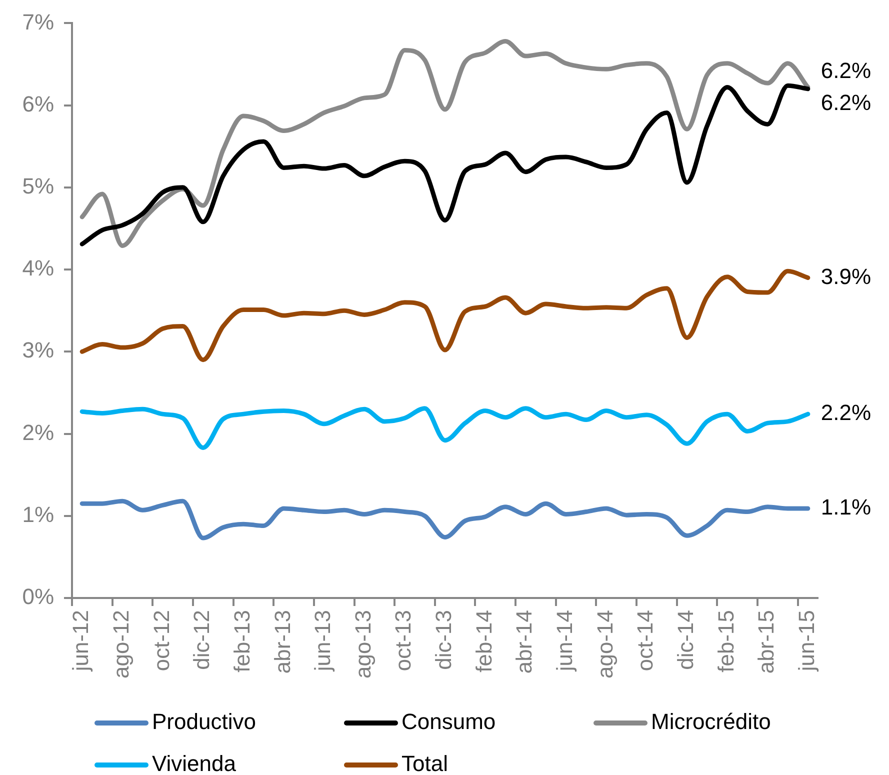  What do you see at coordinates (38, 268) in the screenshot?
I see `y-tick-label: 4%` at bounding box center [38, 268].